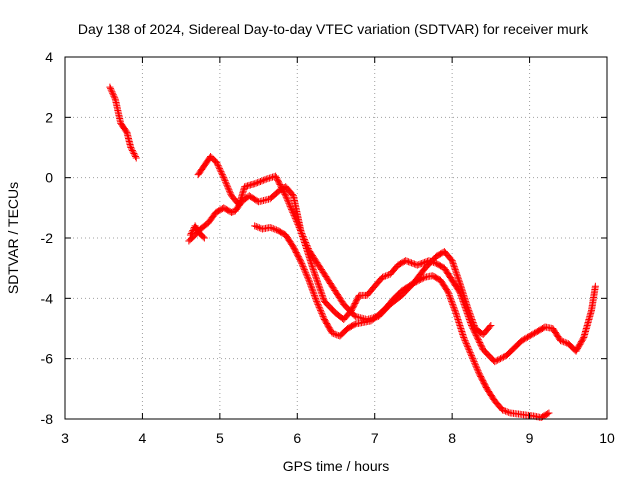 The height and width of the screenshot is (480, 640). Describe the element at coordinates (336, 466) in the screenshot. I see `x-axis-title: GPS time / hours` at that location.